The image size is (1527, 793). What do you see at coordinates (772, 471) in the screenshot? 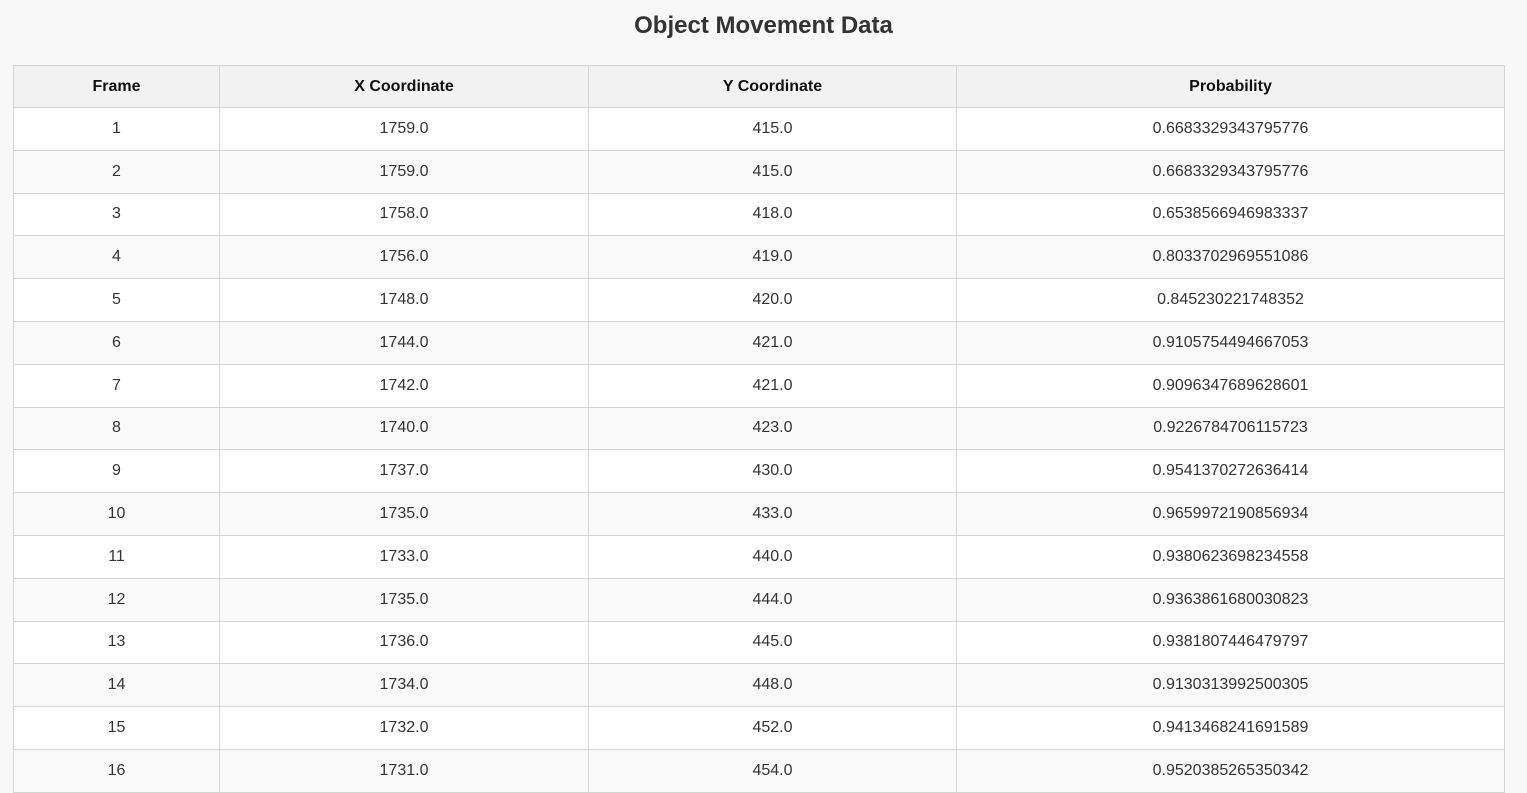
I see `cell-y-coordinate: 430.0` at bounding box center [772, 471].